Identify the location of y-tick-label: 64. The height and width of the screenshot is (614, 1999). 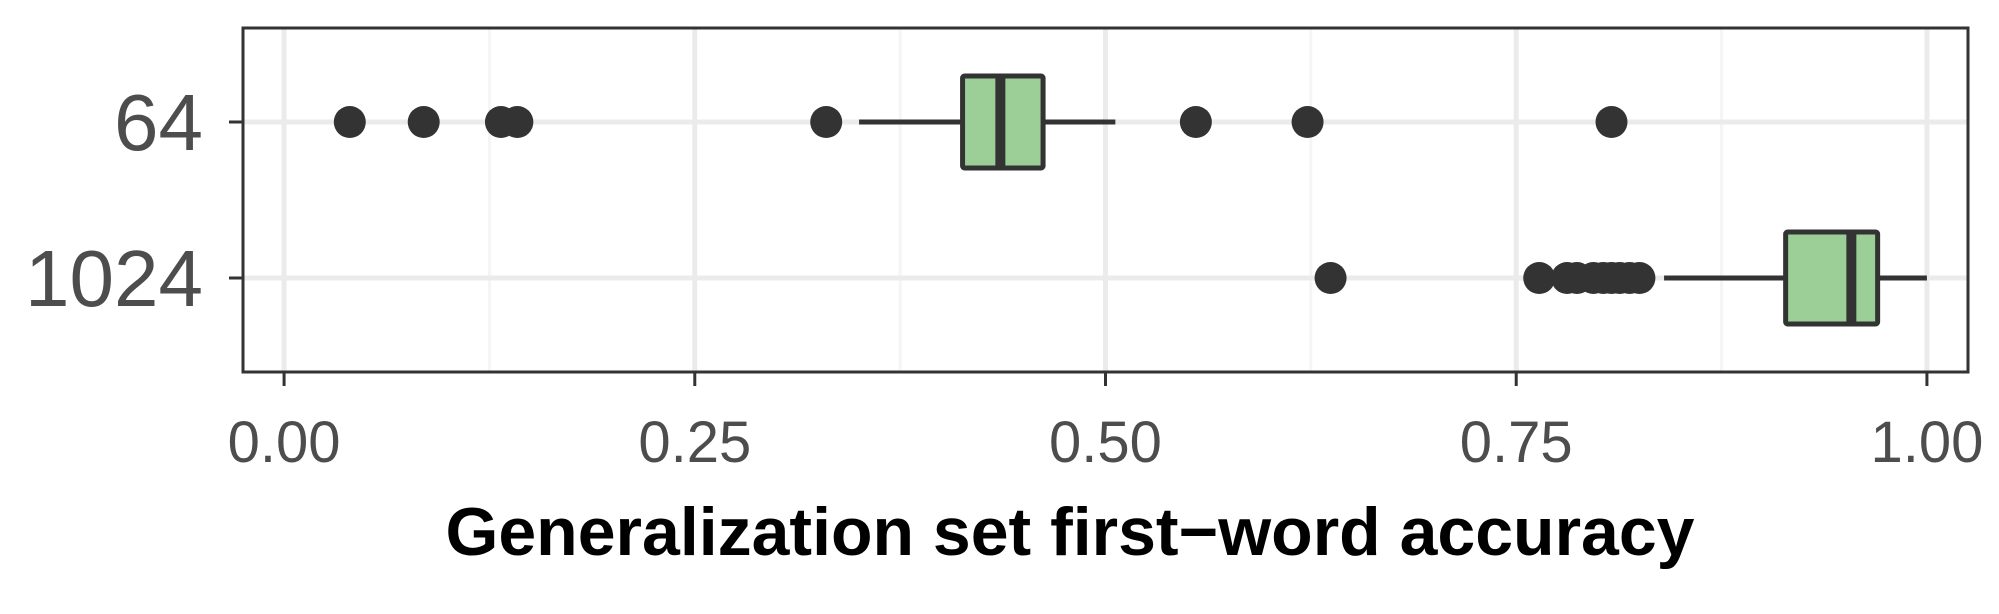
(158, 122).